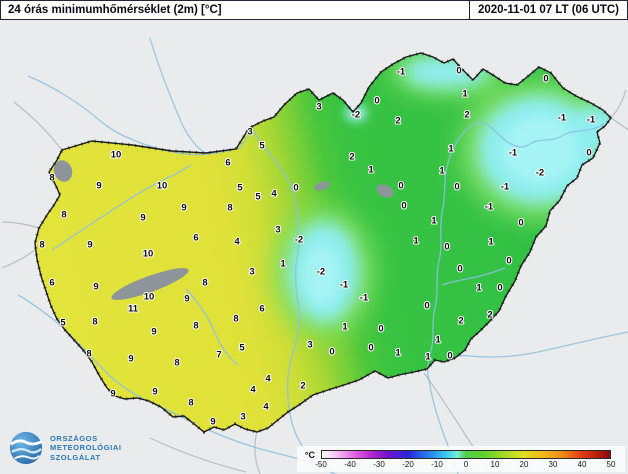  What do you see at coordinates (150, 284) in the screenshot?
I see `lake-balaton` at bounding box center [150, 284].